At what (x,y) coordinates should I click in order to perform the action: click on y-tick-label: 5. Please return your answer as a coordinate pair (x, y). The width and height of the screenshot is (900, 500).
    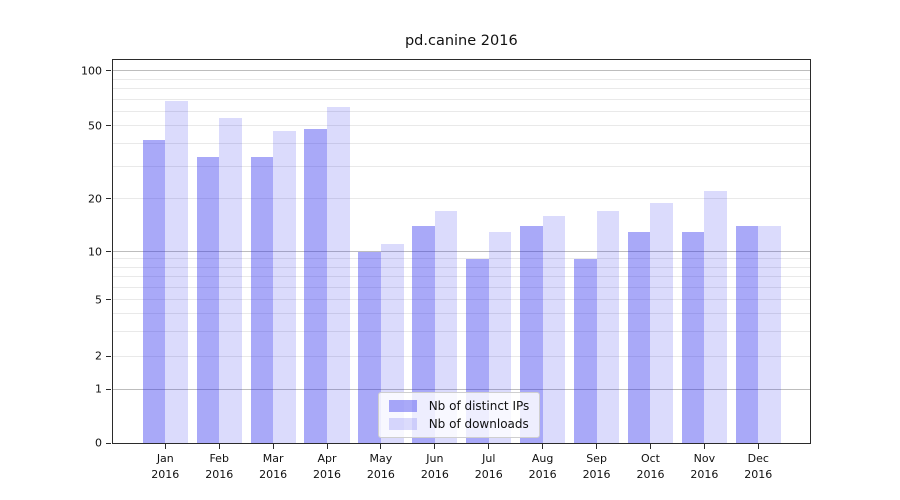
    Looking at the image, I should click on (98, 300).